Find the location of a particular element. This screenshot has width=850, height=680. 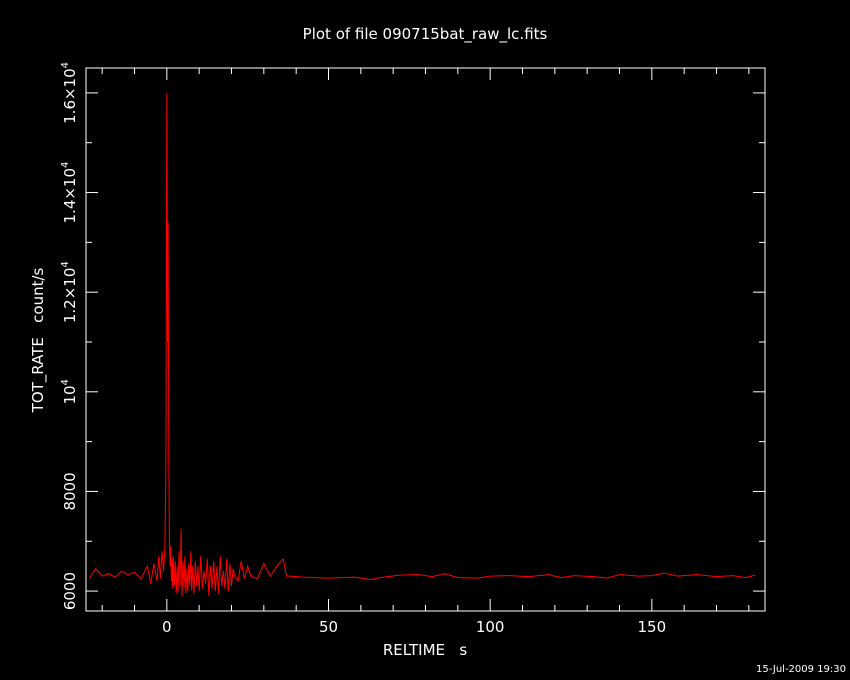

y-tick-label: 1.6×104 is located at coordinates (69, 93).